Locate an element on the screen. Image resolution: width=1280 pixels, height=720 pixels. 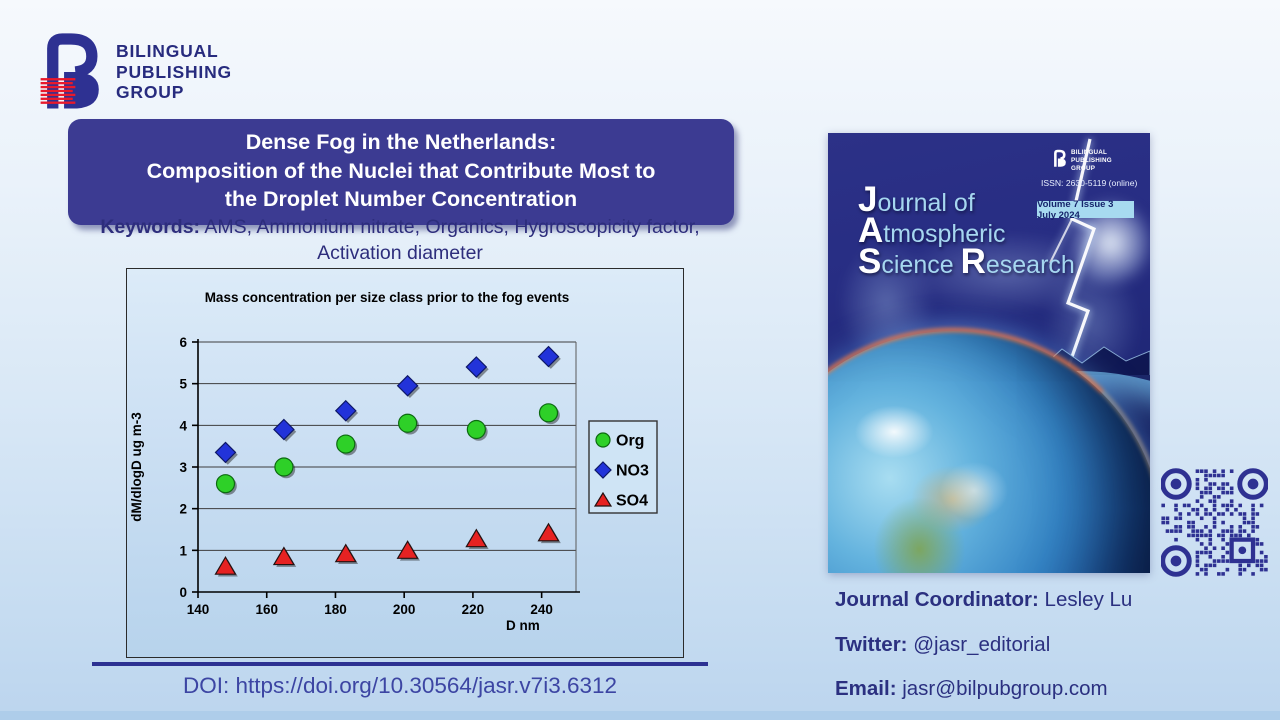
twitter-row: Twitter: @jasr_editorial is located at coordinates (983, 645).